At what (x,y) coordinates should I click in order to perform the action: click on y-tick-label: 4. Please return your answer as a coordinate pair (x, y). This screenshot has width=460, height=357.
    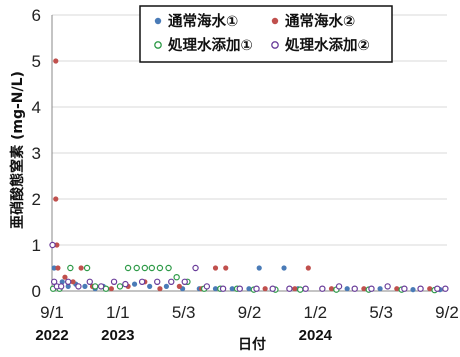
    Looking at the image, I should click on (36, 107).